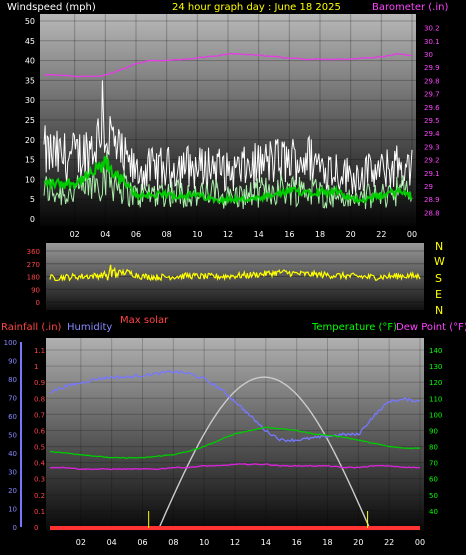 The image size is (466, 555). I want to click on barometer-y-tick: 30.2, so click(432, 29).